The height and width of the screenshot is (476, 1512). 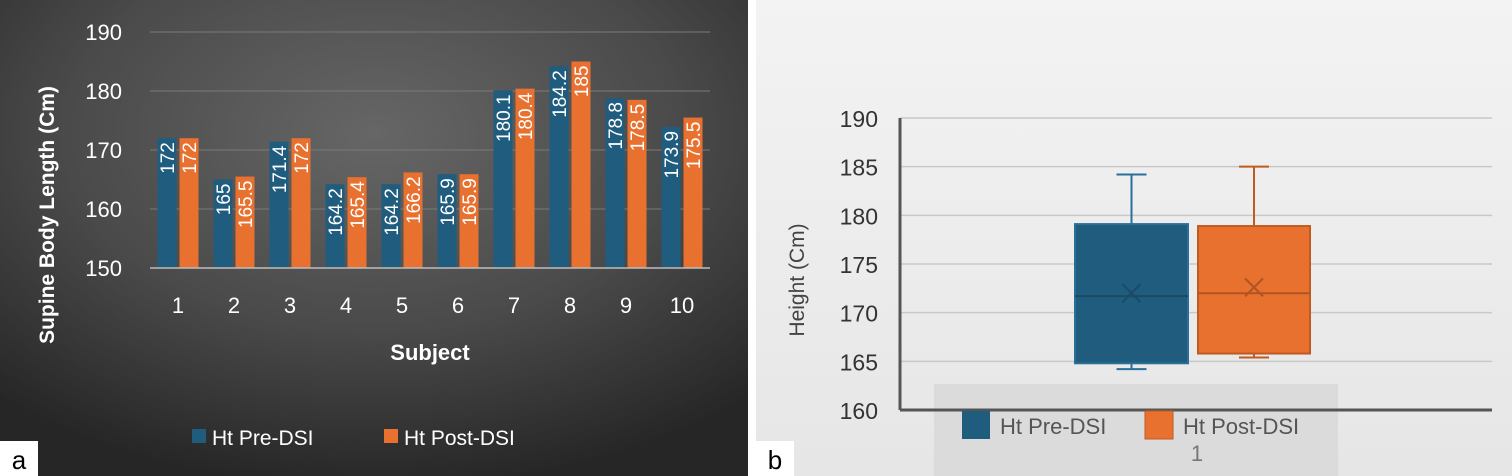 I want to click on panel-b-legend: Ht Pre-DSI Ht Post-DSI, so click(x=1130, y=425).